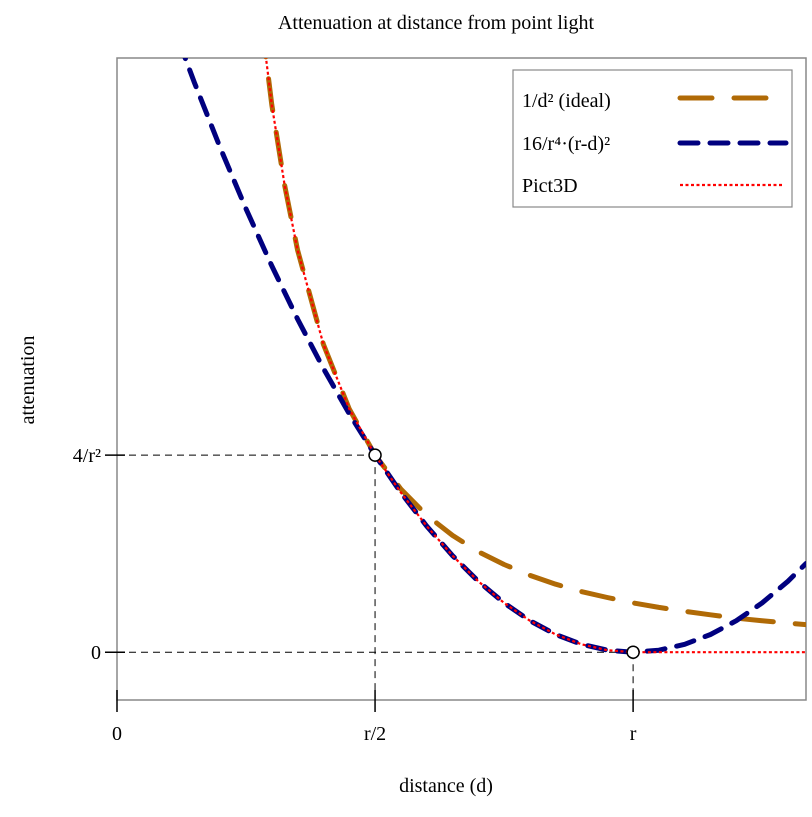 The width and height of the screenshot is (812, 817). What do you see at coordinates (87, 456) in the screenshot?
I see `y-tick-label: 4/r²` at bounding box center [87, 456].